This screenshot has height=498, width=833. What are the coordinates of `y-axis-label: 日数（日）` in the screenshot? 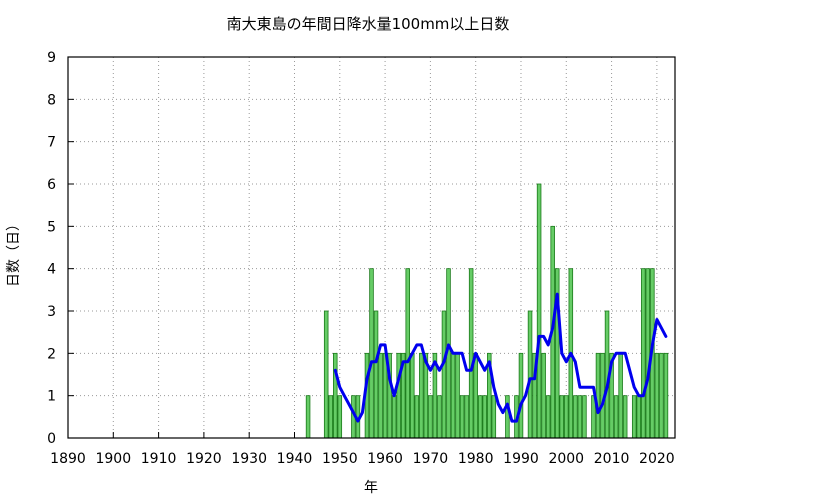 It's located at (14, 252).